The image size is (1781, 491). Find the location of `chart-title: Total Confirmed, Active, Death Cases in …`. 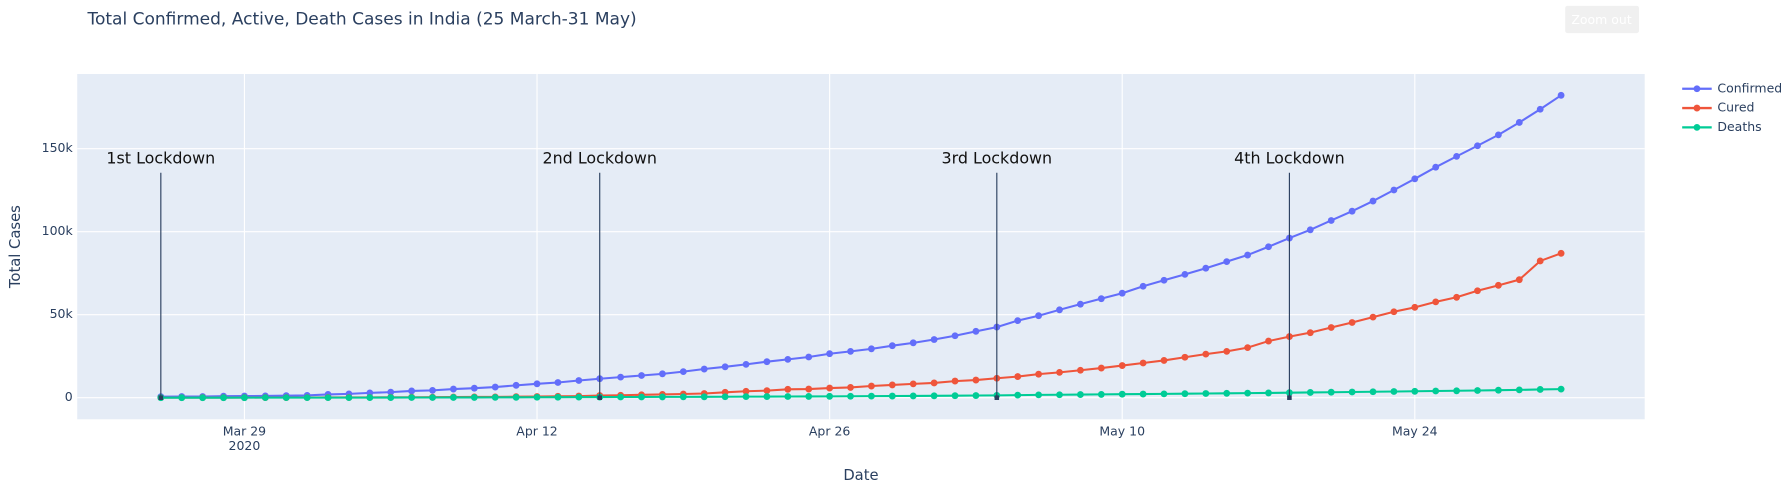

chart-title: Total Confirmed, Active, Death Cases in … is located at coordinates (361, 19).